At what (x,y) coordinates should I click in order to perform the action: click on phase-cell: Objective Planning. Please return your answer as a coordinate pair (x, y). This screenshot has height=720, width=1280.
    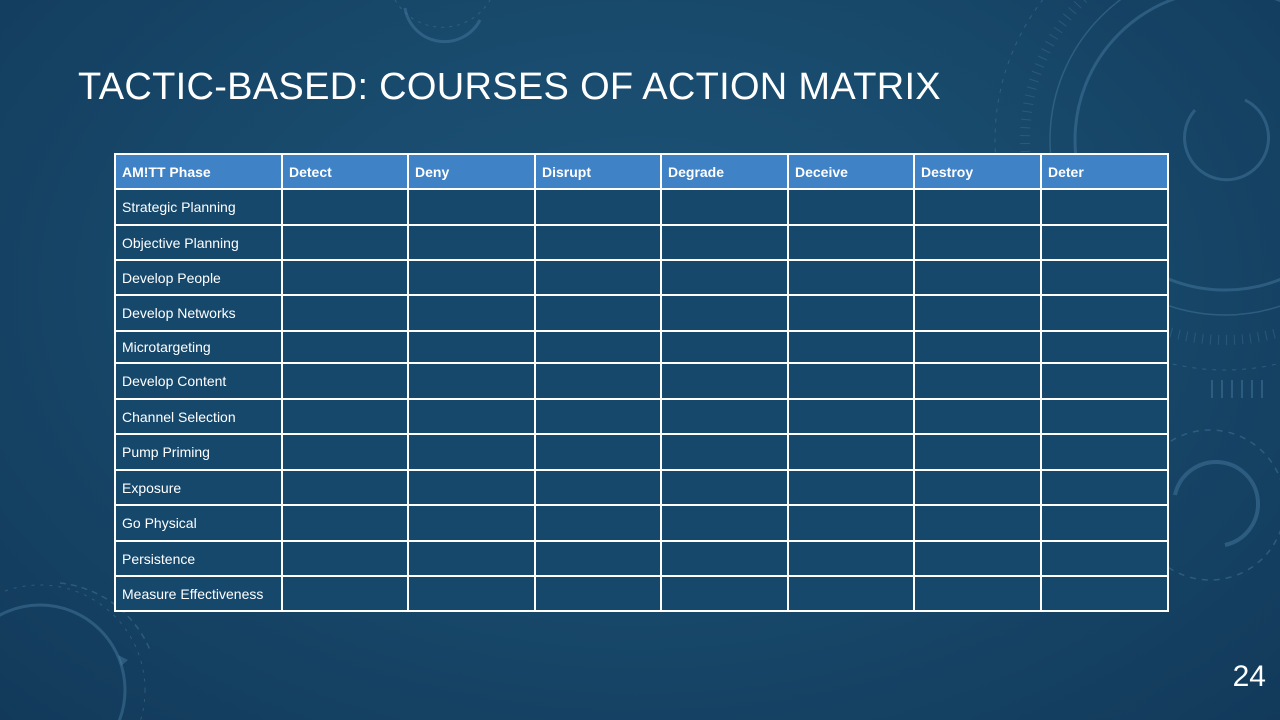
    Looking at the image, I should click on (198, 242).